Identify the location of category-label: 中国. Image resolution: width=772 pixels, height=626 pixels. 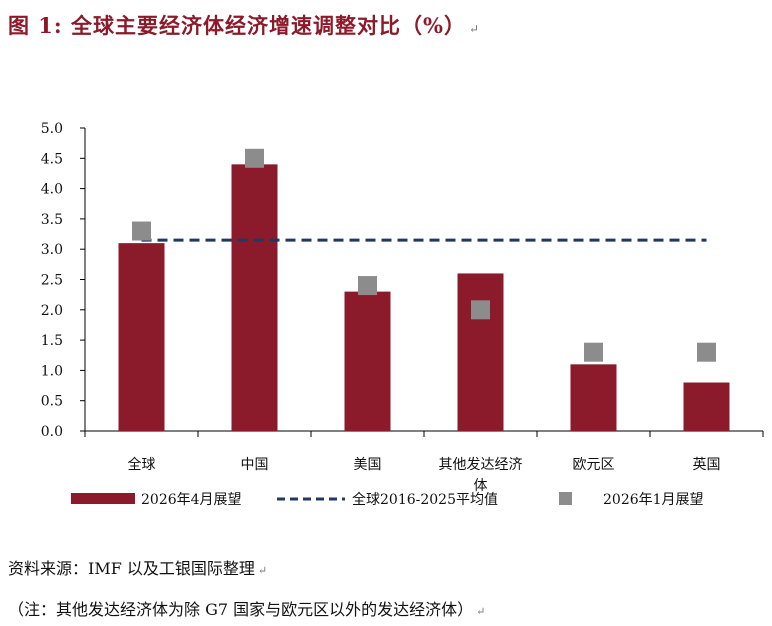
(255, 465).